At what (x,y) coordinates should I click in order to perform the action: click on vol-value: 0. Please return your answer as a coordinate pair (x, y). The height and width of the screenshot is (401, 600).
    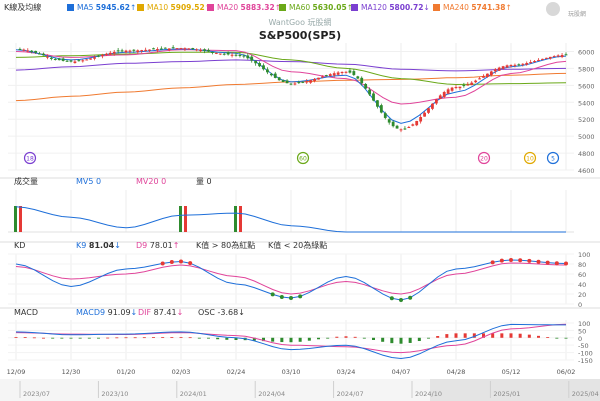
    Looking at the image, I should click on (209, 181).